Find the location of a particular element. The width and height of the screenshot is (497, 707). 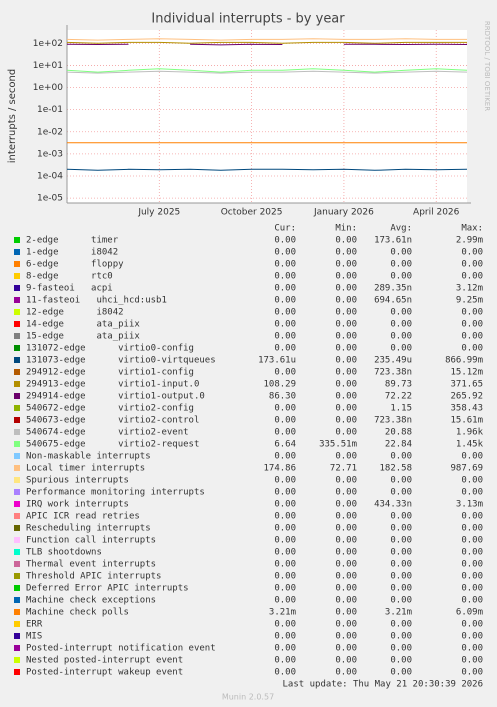

legend-stat: 1.15 is located at coordinates (401, 409).